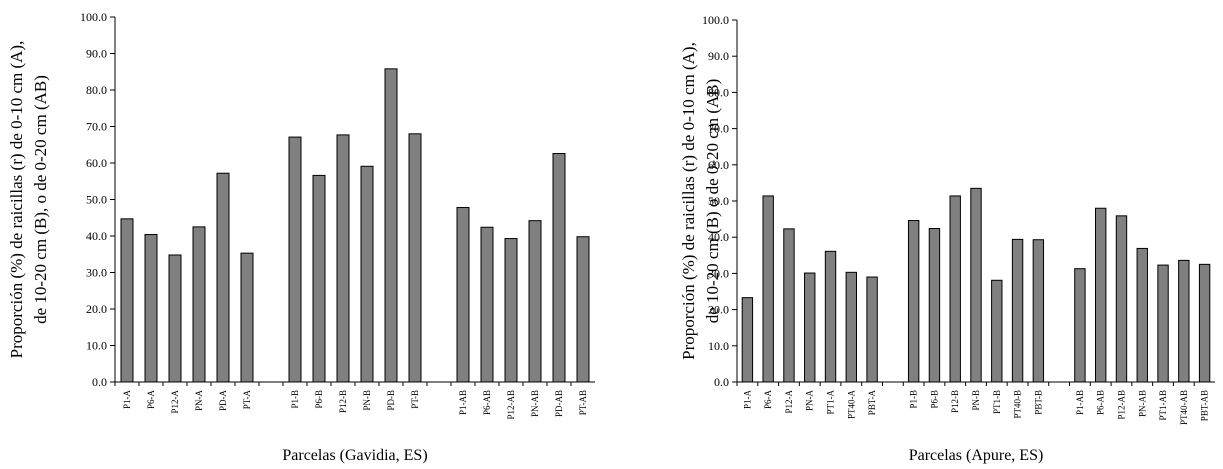  What do you see at coordinates (712, 201) in the screenshot?
I see `y-axis-label: de 10-20 cm (B) o de 0-20 cm (AB)` at bounding box center [712, 201].